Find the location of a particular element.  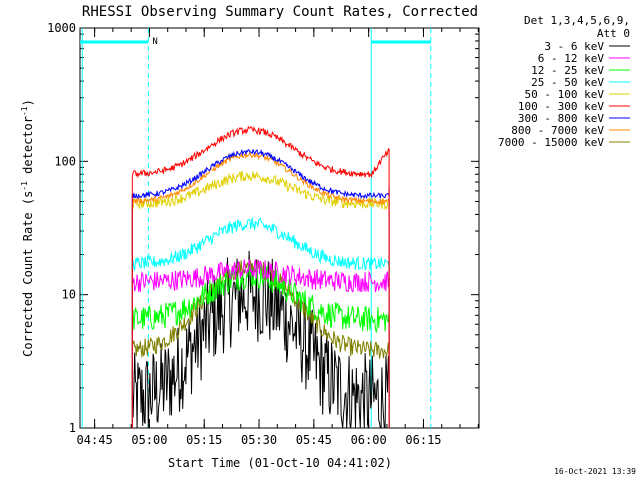

x-tick-label: 04:45 is located at coordinates (95, 440).